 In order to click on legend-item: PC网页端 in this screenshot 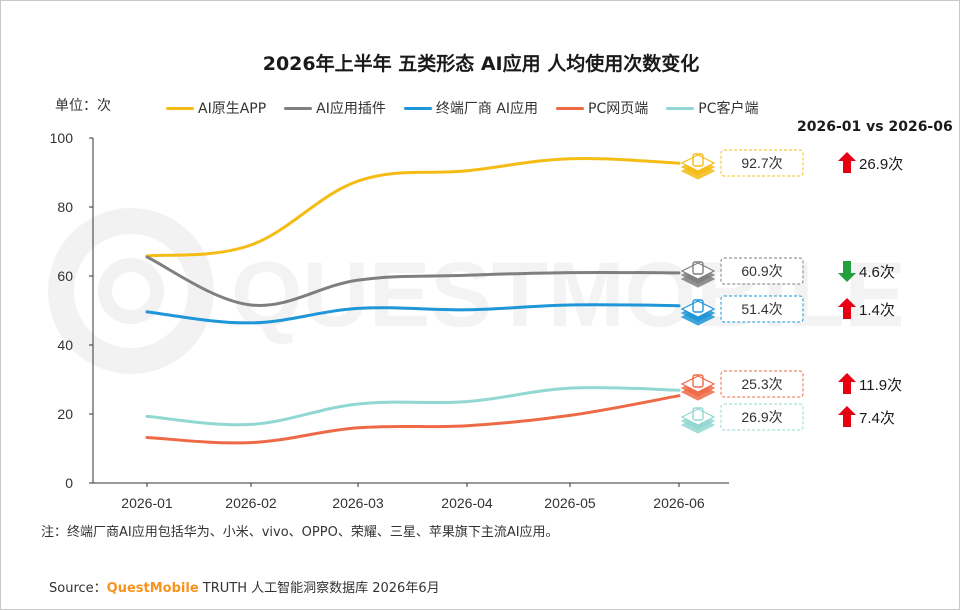, I will do `click(602, 108)`.